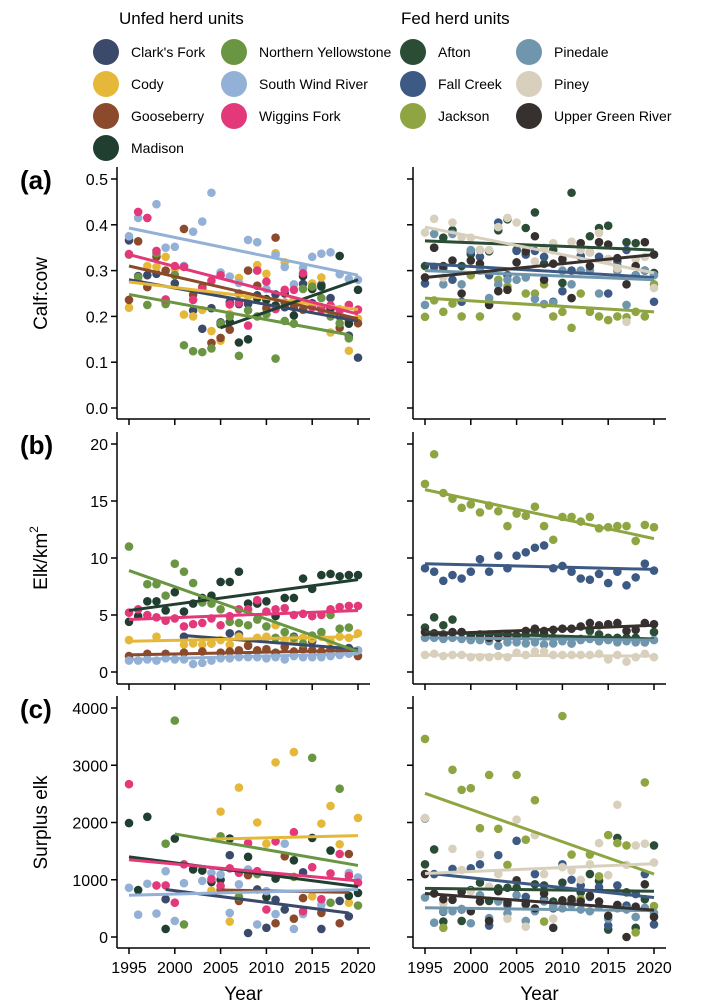 The height and width of the screenshot is (1003, 724). What do you see at coordinates (148, 116) in the screenshot?
I see `legend-item-gooseberry: Gooseberry` at bounding box center [148, 116].